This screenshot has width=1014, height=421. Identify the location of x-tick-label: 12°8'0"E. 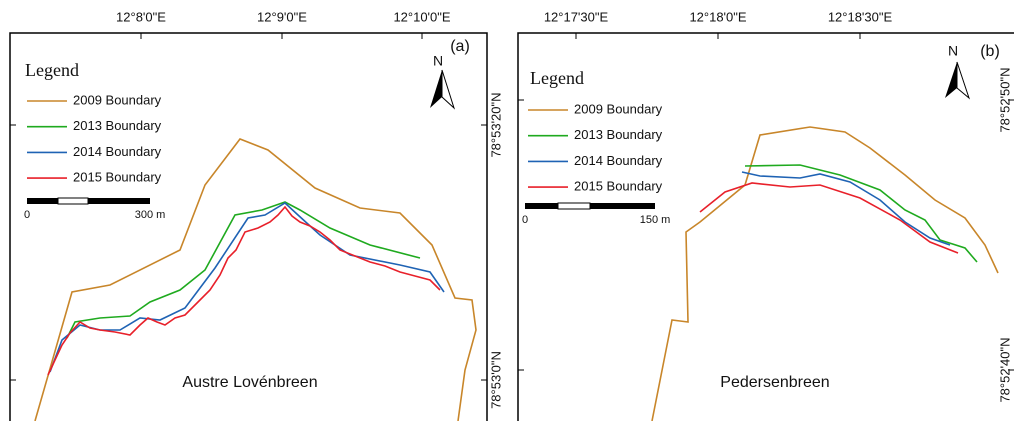
(141, 16).